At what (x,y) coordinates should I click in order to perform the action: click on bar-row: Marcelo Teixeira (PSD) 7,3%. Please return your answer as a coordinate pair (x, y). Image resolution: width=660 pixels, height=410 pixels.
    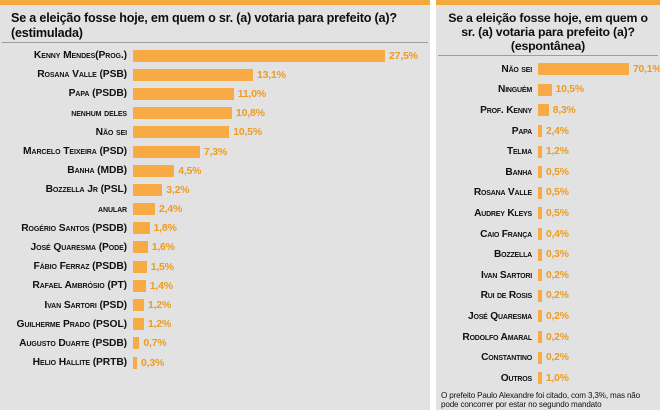
    Looking at the image, I should click on (215, 151).